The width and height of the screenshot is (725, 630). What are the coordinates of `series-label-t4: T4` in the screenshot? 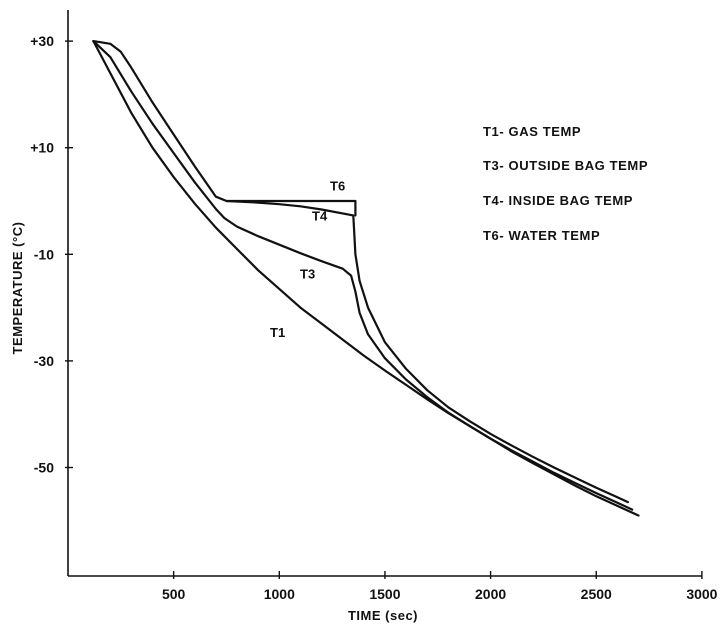 It's located at (320, 216).